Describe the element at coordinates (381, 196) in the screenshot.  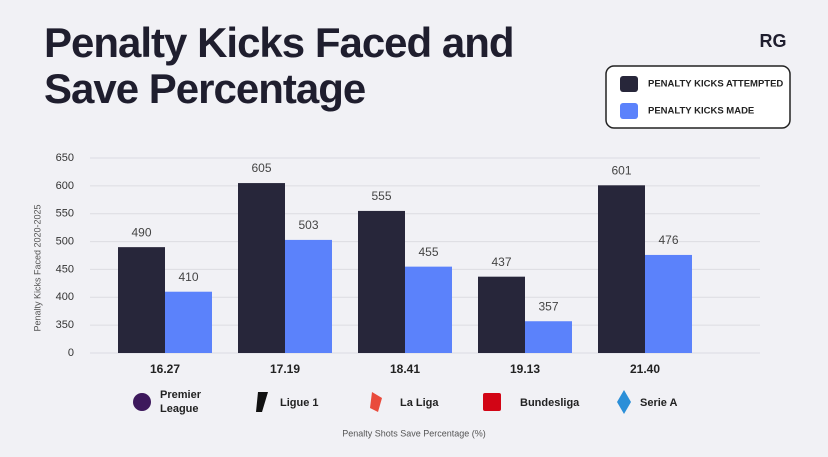
I see `value-label: 555` at that location.